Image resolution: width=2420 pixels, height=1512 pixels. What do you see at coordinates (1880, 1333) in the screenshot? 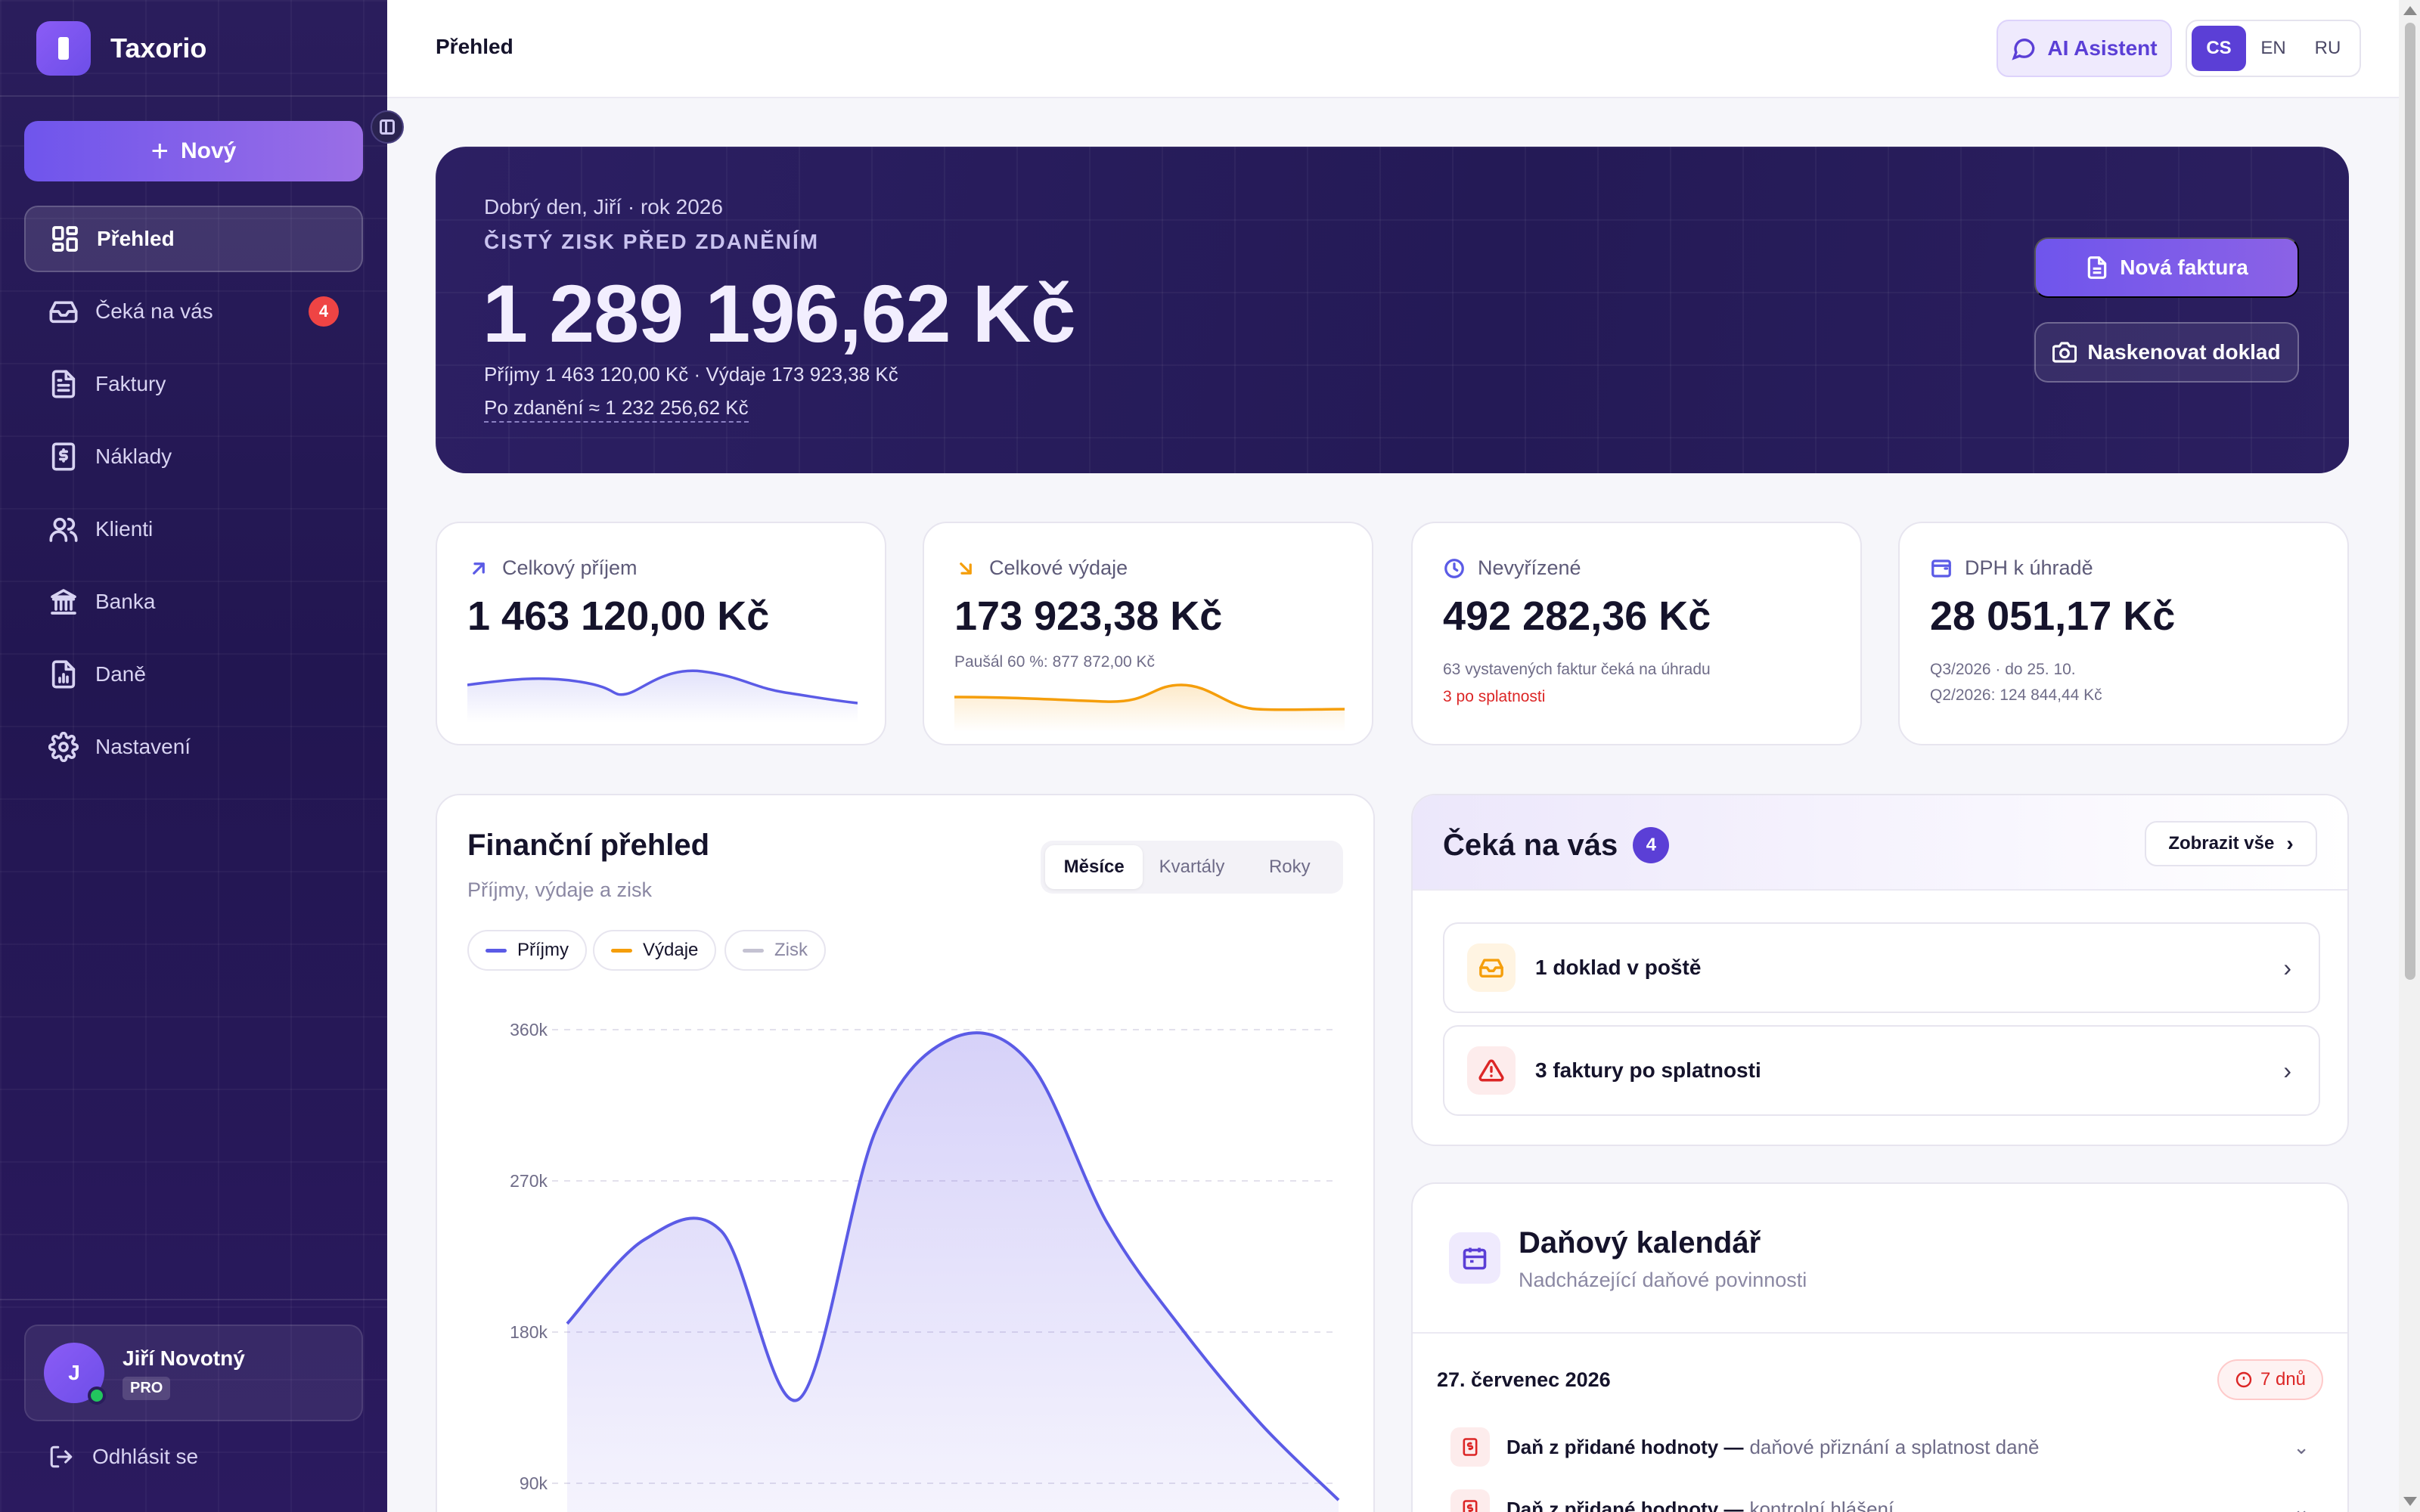
I see `divider` at bounding box center [1880, 1333].